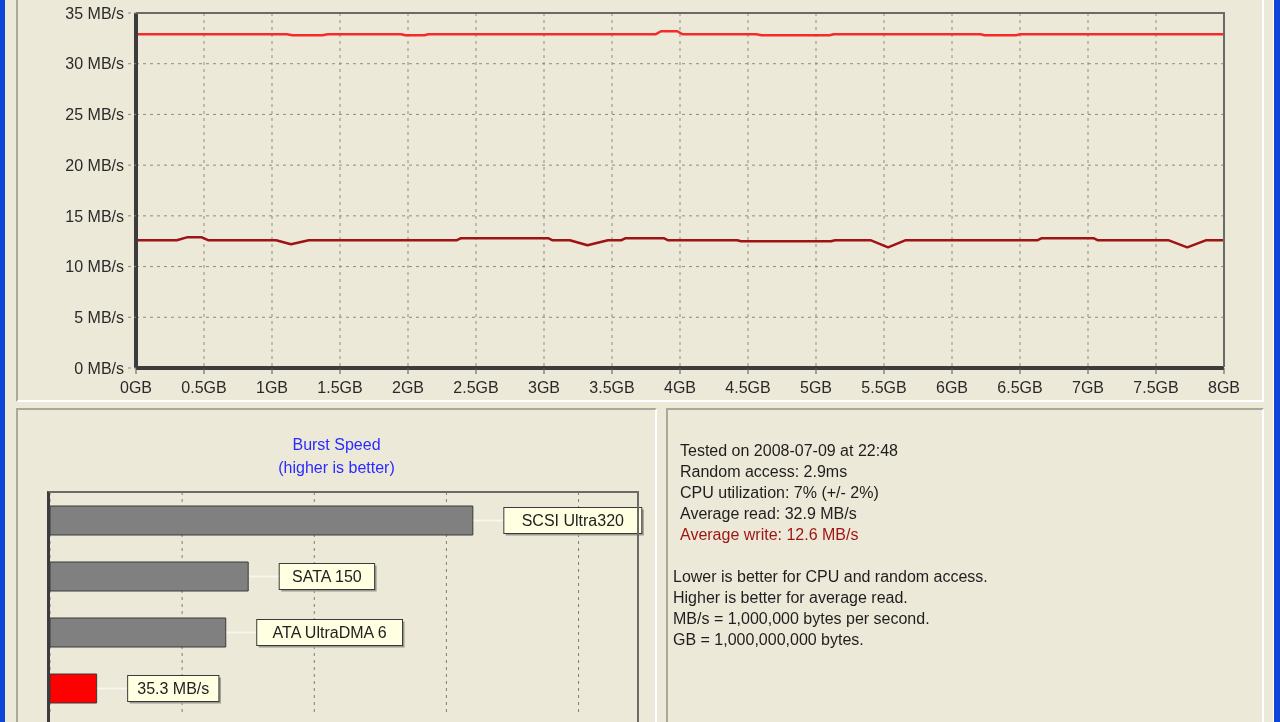  Describe the element at coordinates (768, 639) in the screenshot. I see `text: GB = 1,000,000,000 bytes.` at that location.